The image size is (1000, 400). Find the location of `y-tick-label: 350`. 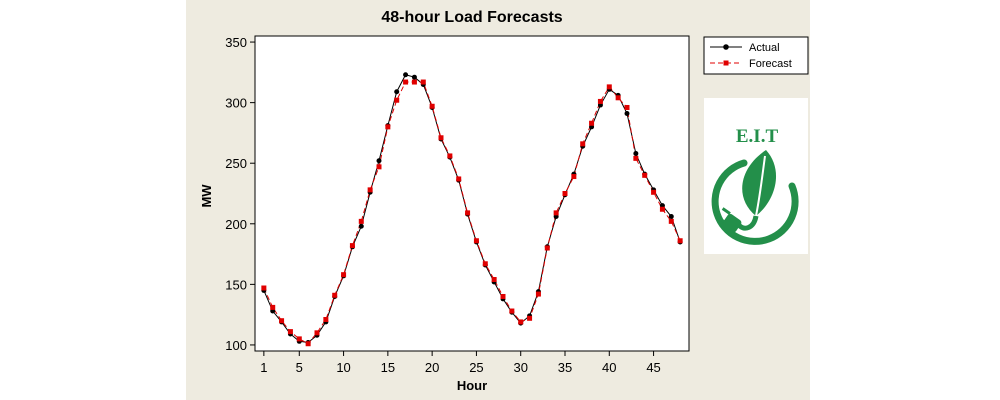

y-tick-label: 350 is located at coordinates (236, 42).